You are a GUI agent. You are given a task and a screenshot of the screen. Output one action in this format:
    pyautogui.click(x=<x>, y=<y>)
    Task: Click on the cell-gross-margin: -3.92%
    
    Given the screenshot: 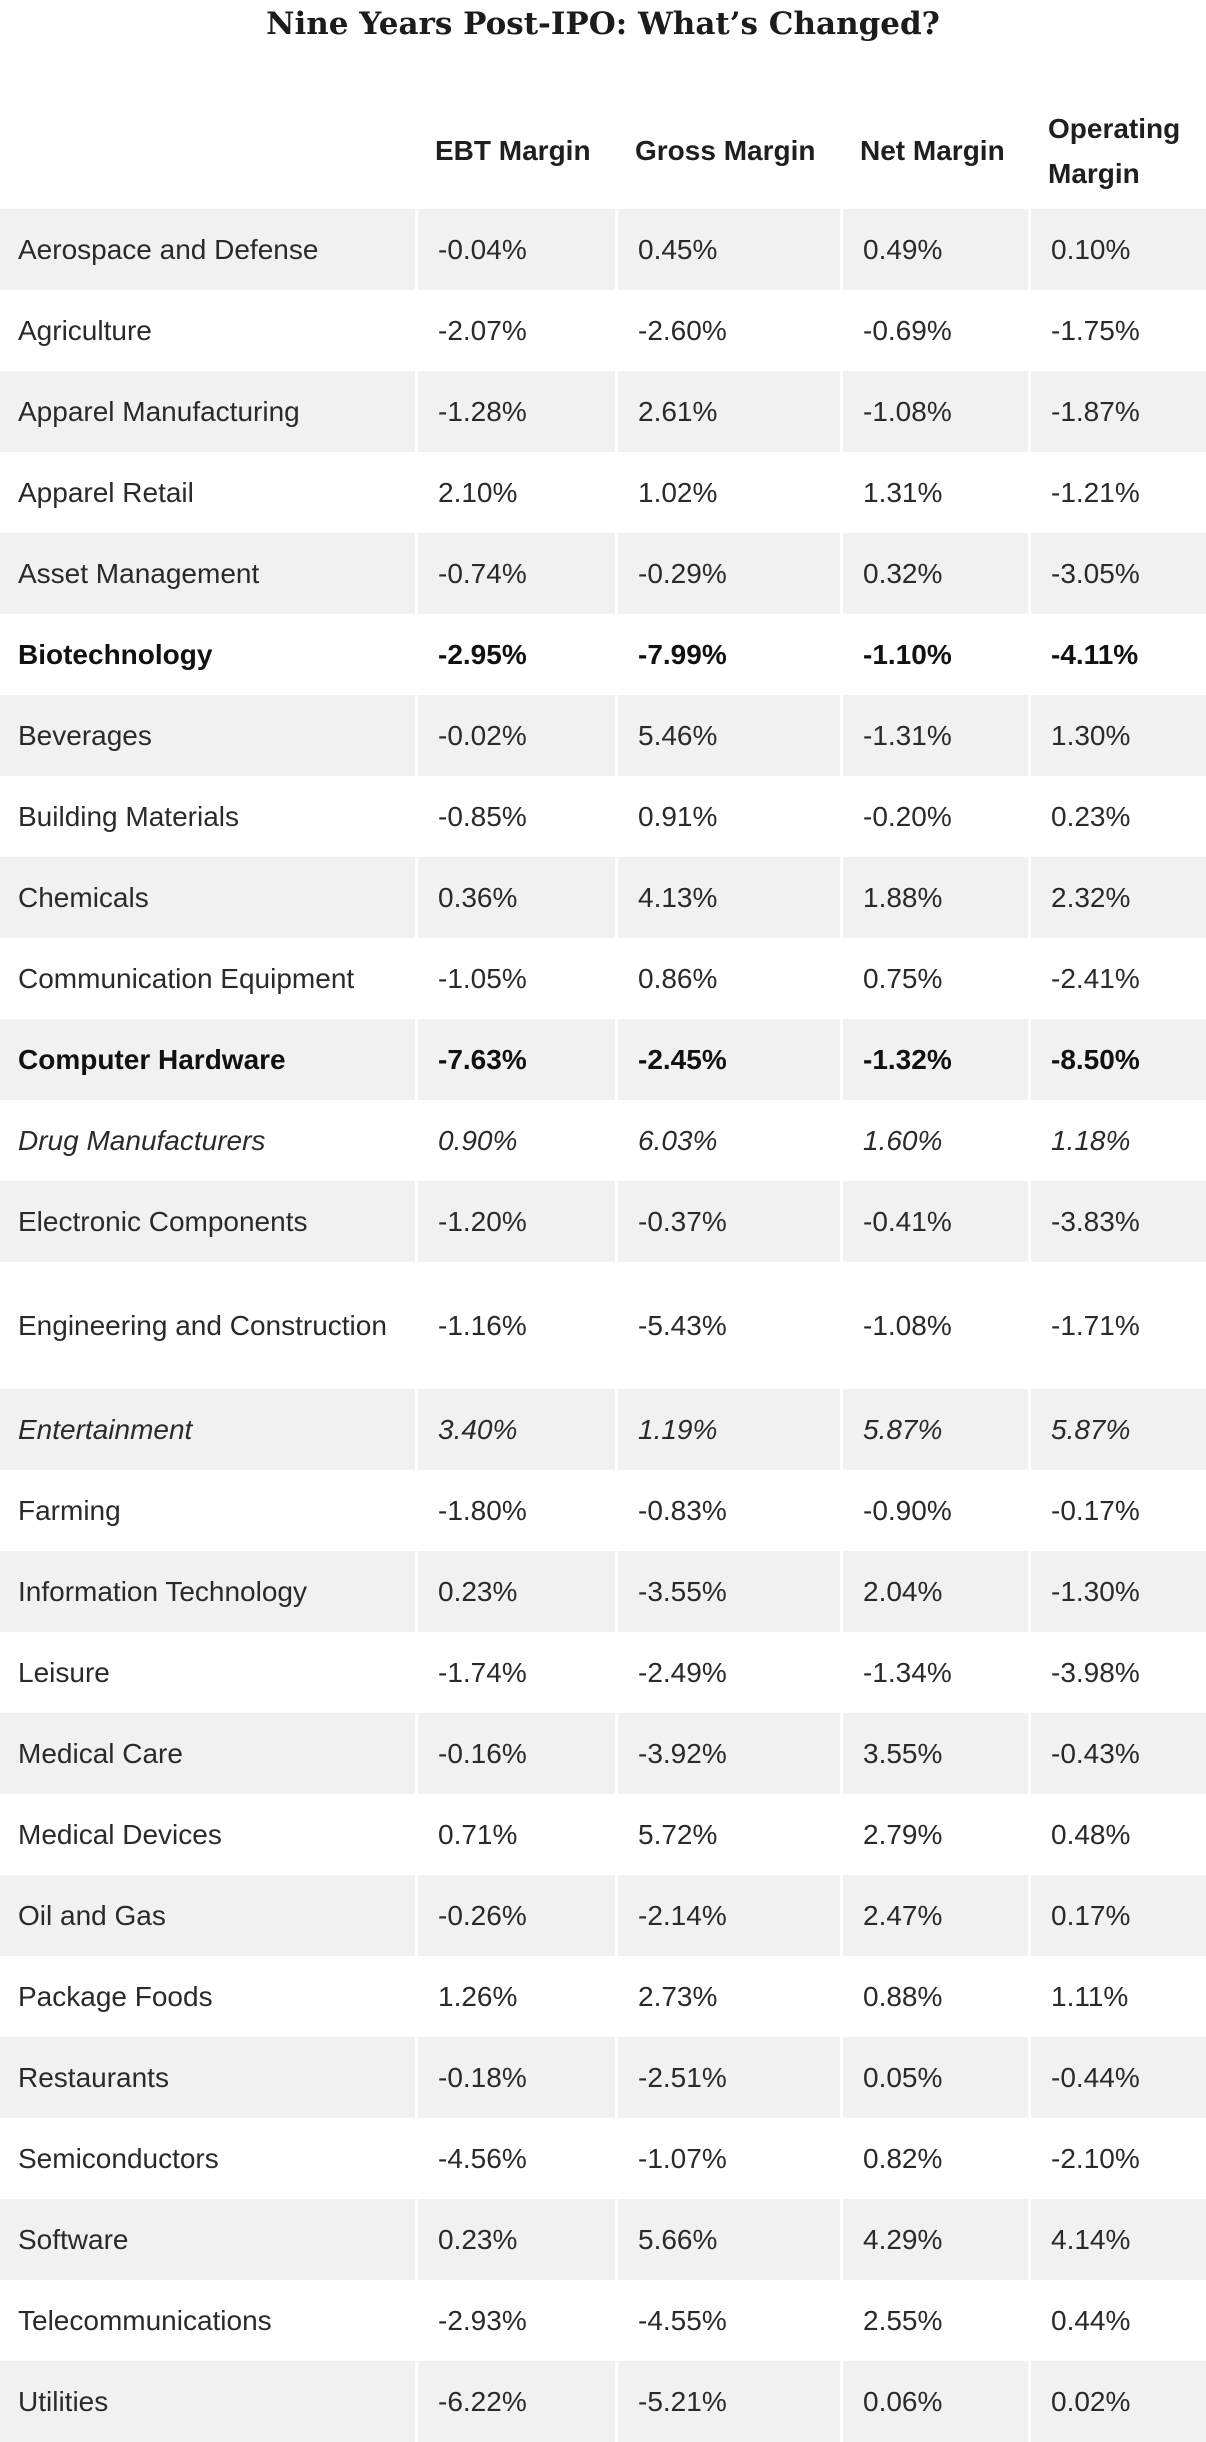 What is the action you would take?
    pyautogui.click(x=727, y=1753)
    